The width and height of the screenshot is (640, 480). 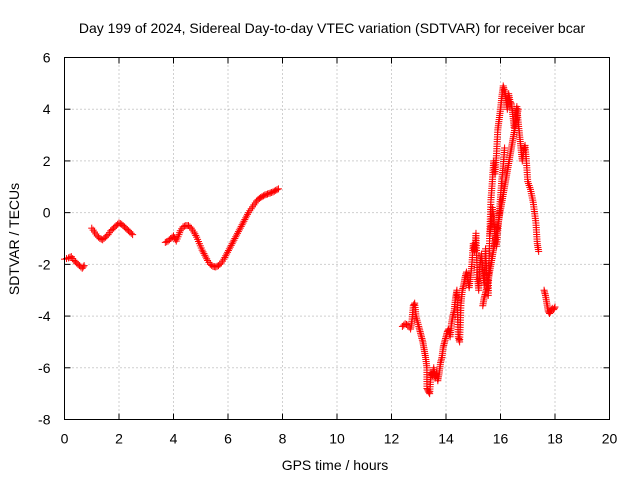 What do you see at coordinates (14, 239) in the screenshot?
I see `y-axis-label: SDTVAR / TECUs` at bounding box center [14, 239].